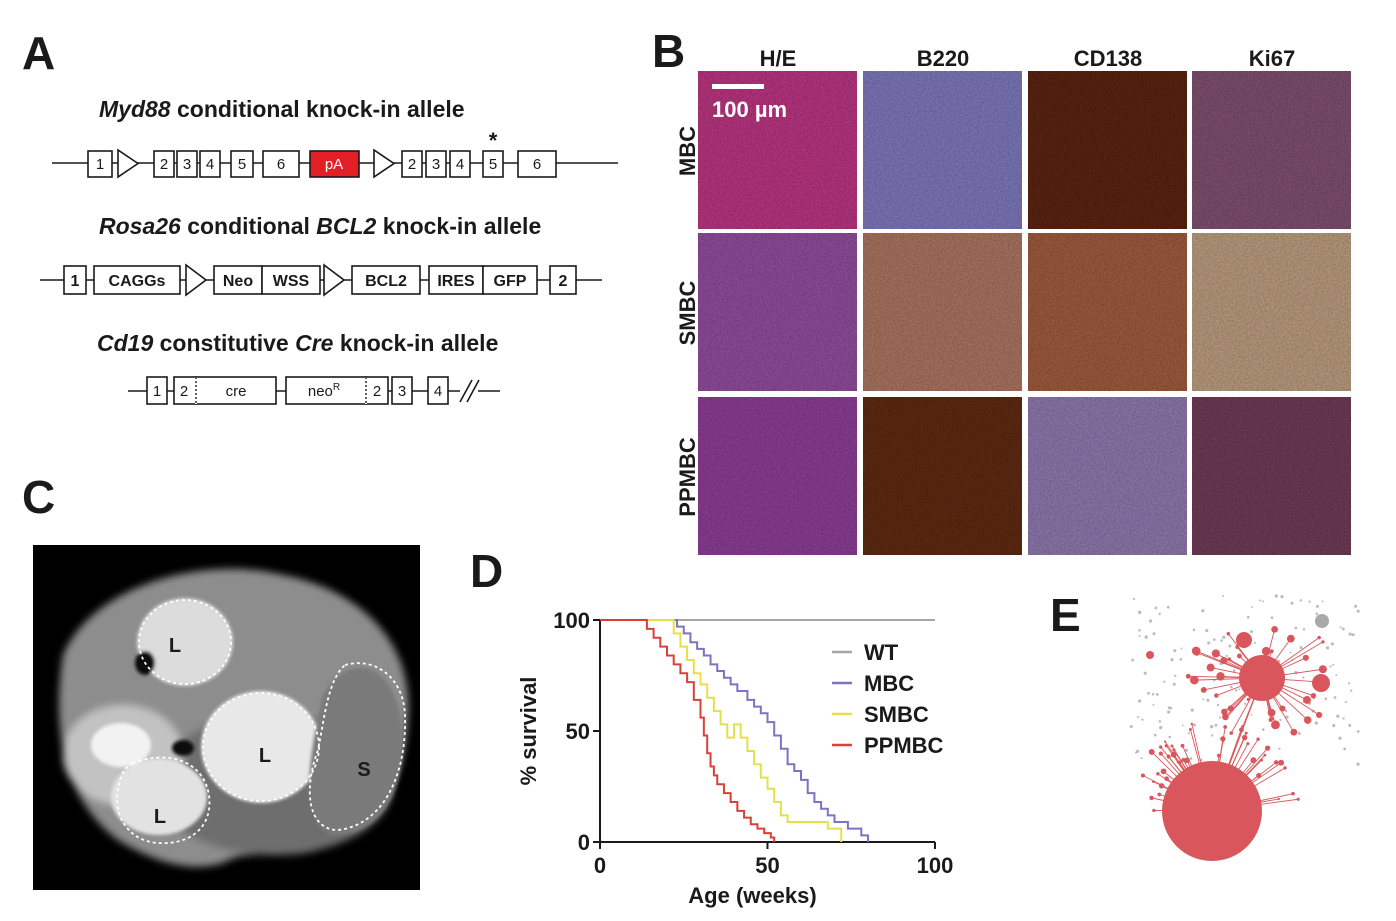 The width and height of the screenshot is (1396, 921). I want to click on panel-label-b: B, so click(669, 51).